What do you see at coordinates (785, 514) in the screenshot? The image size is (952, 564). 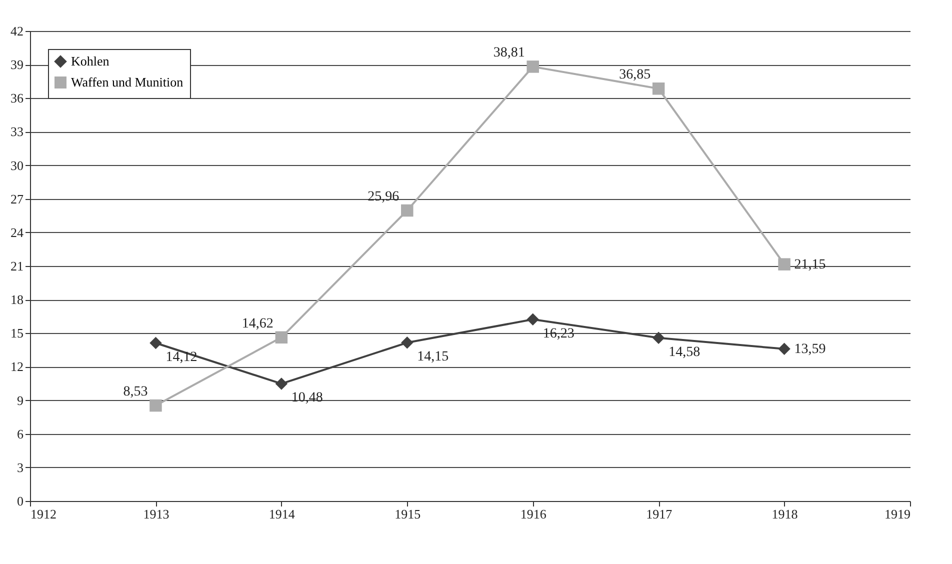 I see `x-tick-label: 1918` at bounding box center [785, 514].